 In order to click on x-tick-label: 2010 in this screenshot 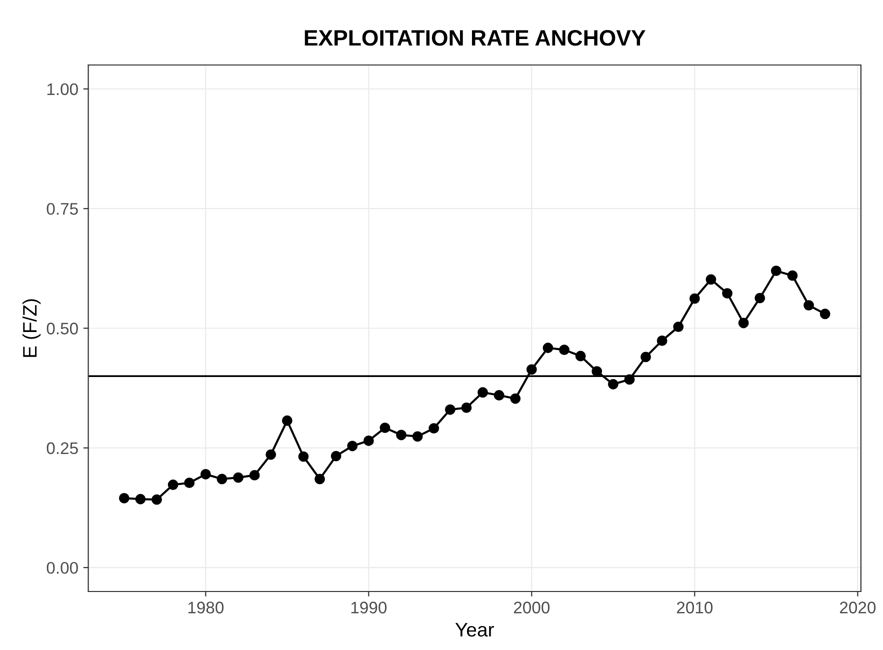, I will do `click(694, 608)`.